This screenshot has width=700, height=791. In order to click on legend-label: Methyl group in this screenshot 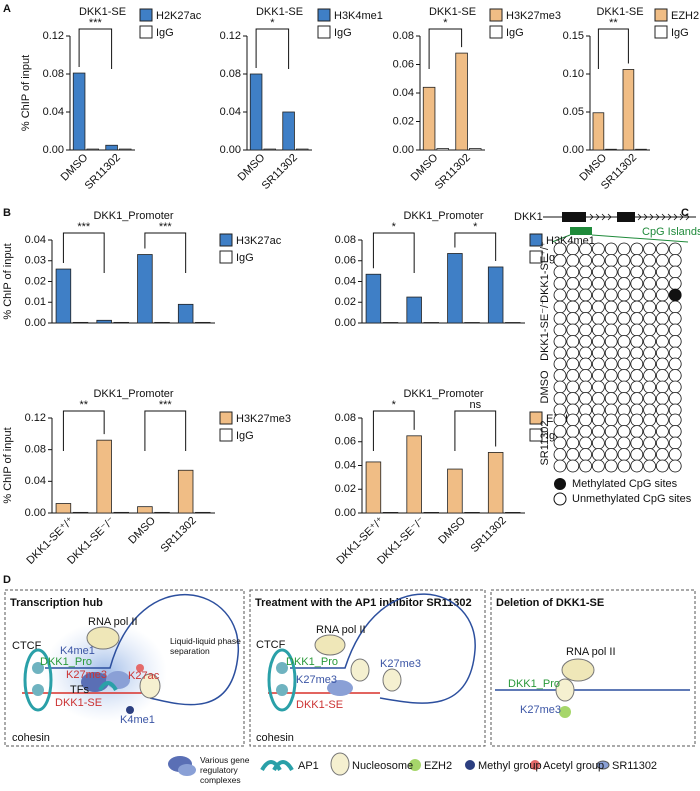, I will do `click(510, 766)`.